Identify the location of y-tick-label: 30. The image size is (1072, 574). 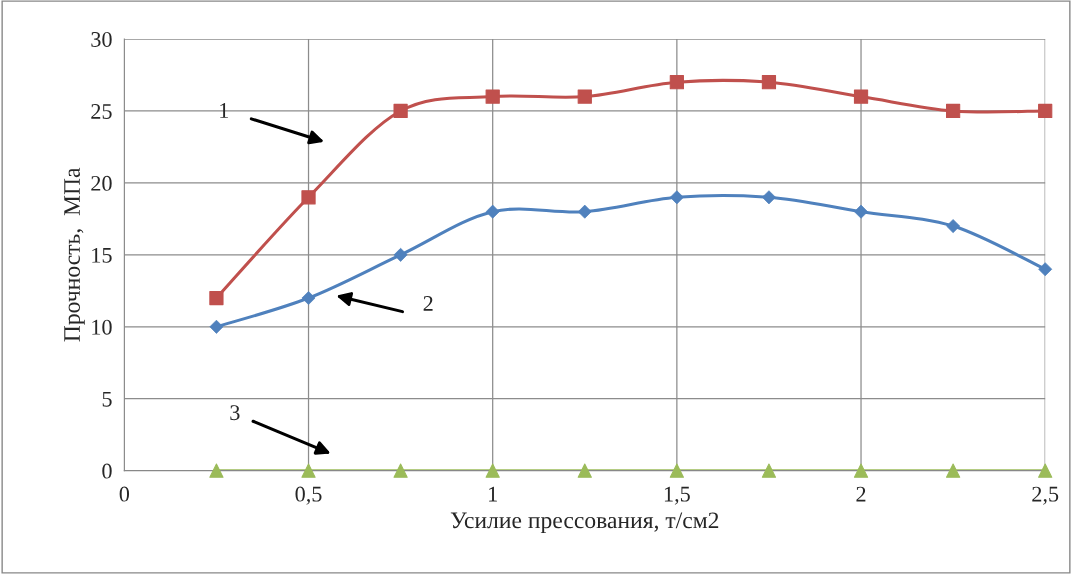
(101, 39).